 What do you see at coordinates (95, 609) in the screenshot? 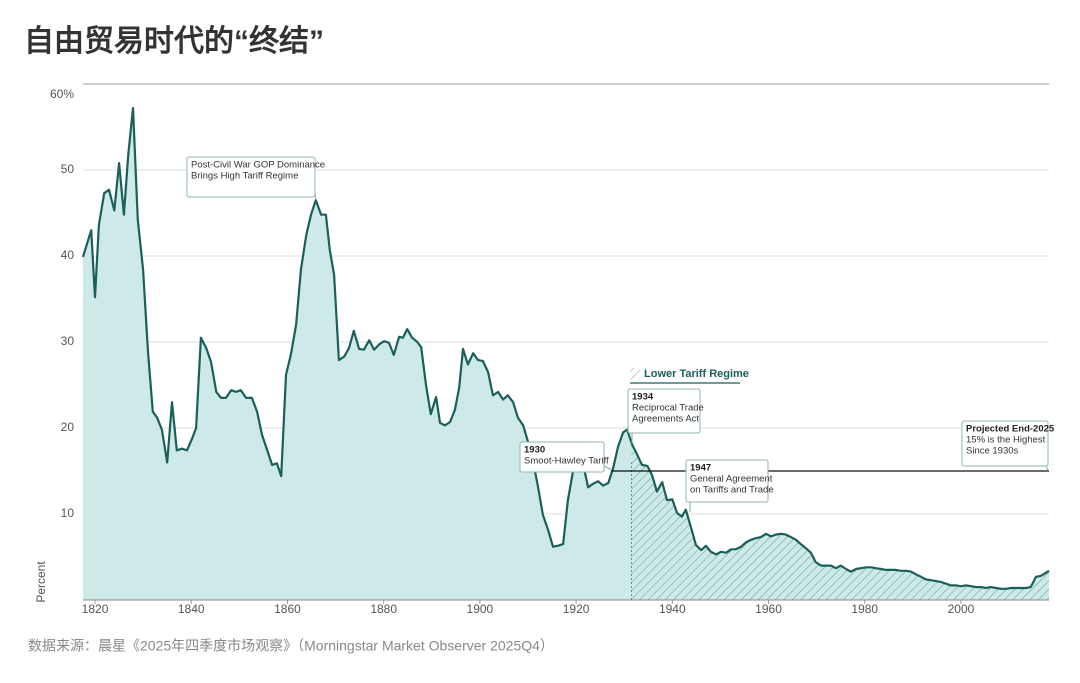
I see `x-tick-label: 1820` at bounding box center [95, 609].